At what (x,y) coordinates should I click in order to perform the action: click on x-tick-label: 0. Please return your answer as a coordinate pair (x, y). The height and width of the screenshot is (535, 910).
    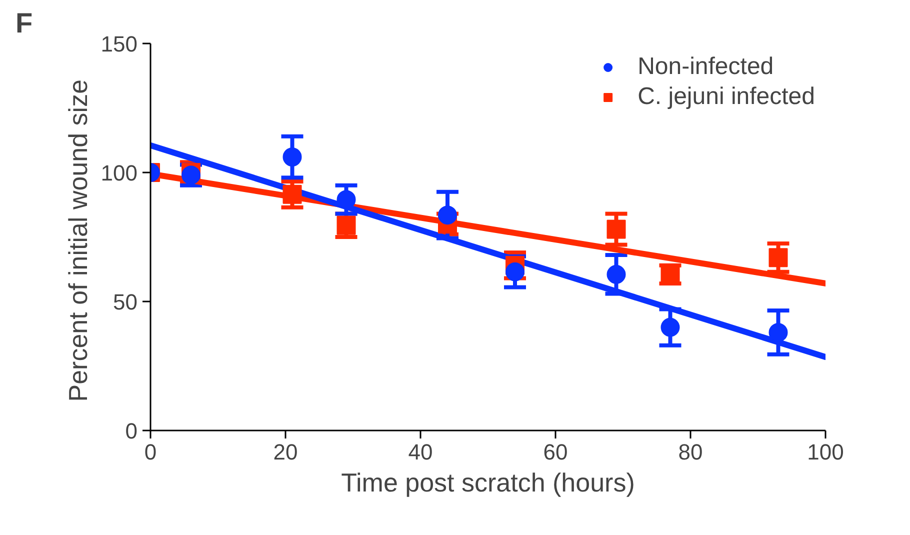
    Looking at the image, I should click on (150, 452).